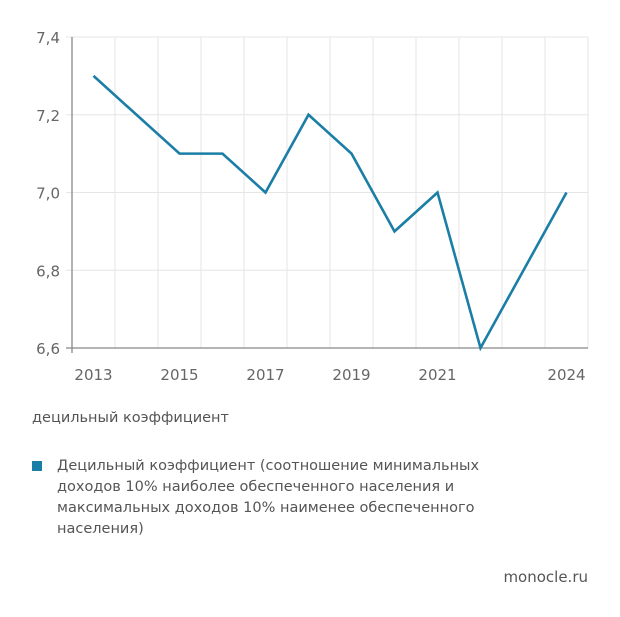  I want to click on y-tick-label: 6,8, so click(48, 271).